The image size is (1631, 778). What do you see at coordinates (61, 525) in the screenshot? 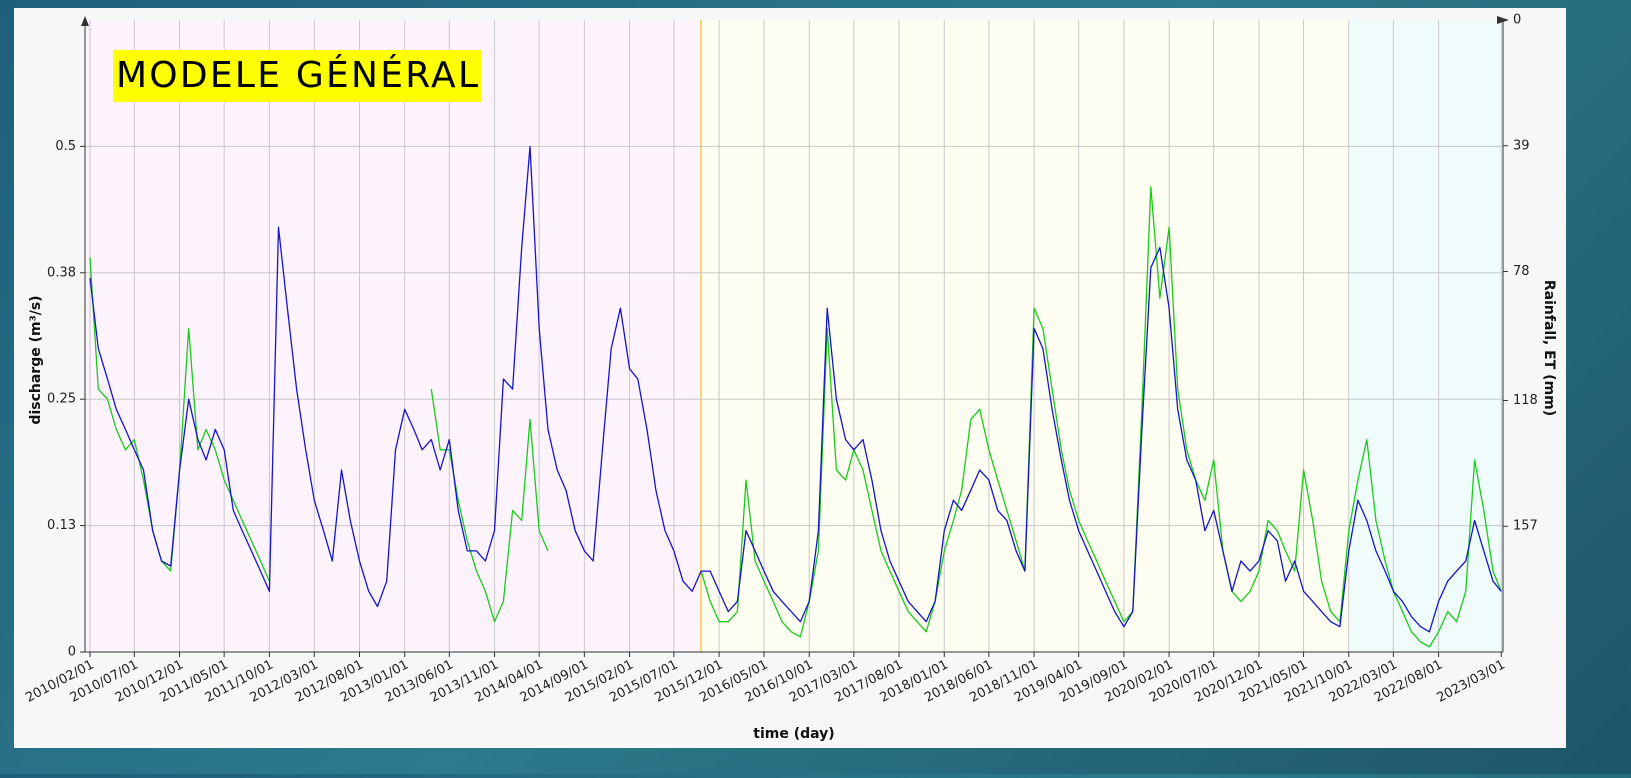
I see `y-tick-label: 0.13` at bounding box center [61, 525].